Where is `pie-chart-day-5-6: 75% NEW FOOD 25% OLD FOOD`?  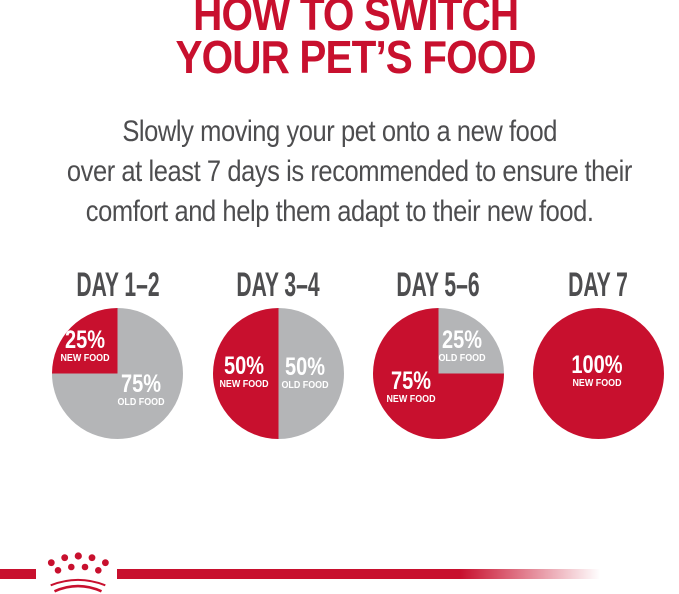 pie-chart-day-5-6: 75% NEW FOOD 25% OLD FOOD is located at coordinates (438, 373).